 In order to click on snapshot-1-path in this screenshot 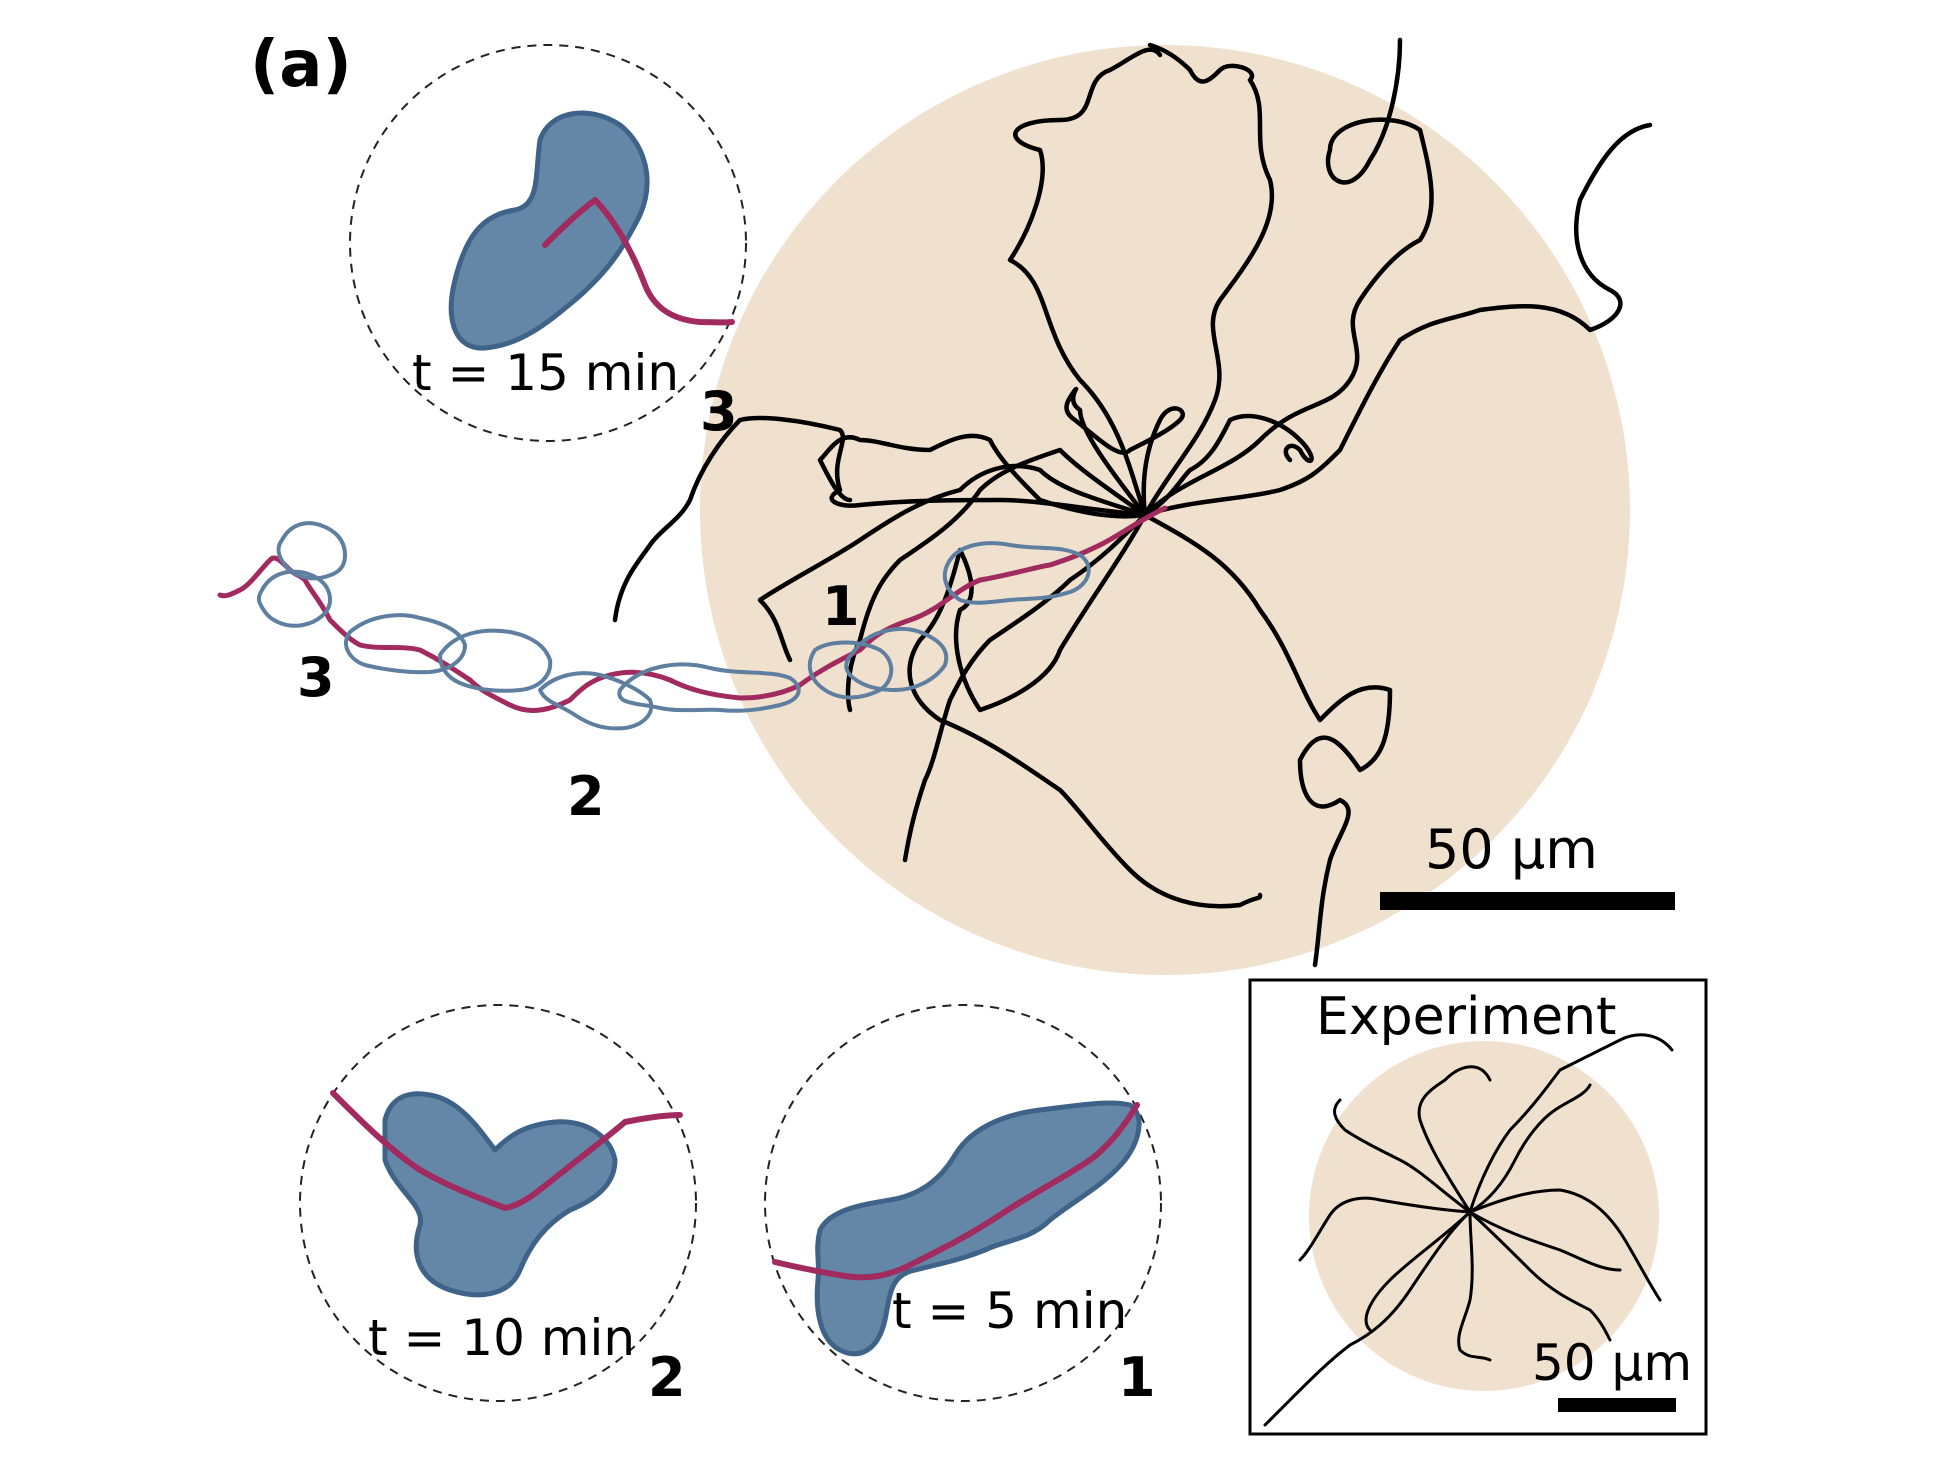, I will do `click(956, 1191)`.